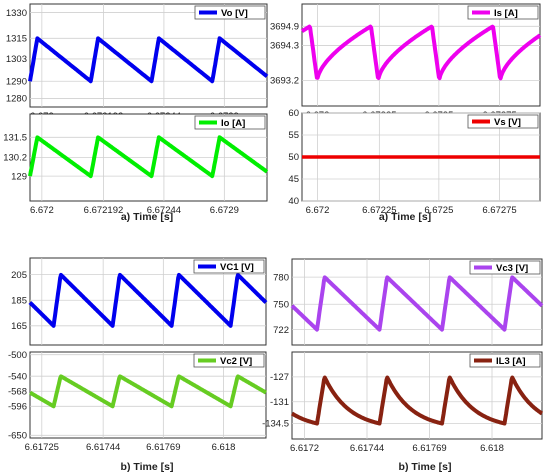 This screenshot has width=550, height=476. What do you see at coordinates (284, 27) in the screenshot?
I see `p3-ytick-2: 3694.9` at bounding box center [284, 27].